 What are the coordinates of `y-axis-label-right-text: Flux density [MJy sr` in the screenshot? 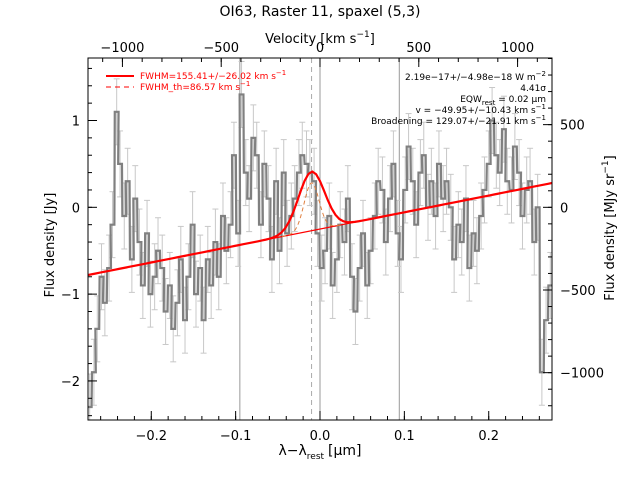 It's located at (610, 237).